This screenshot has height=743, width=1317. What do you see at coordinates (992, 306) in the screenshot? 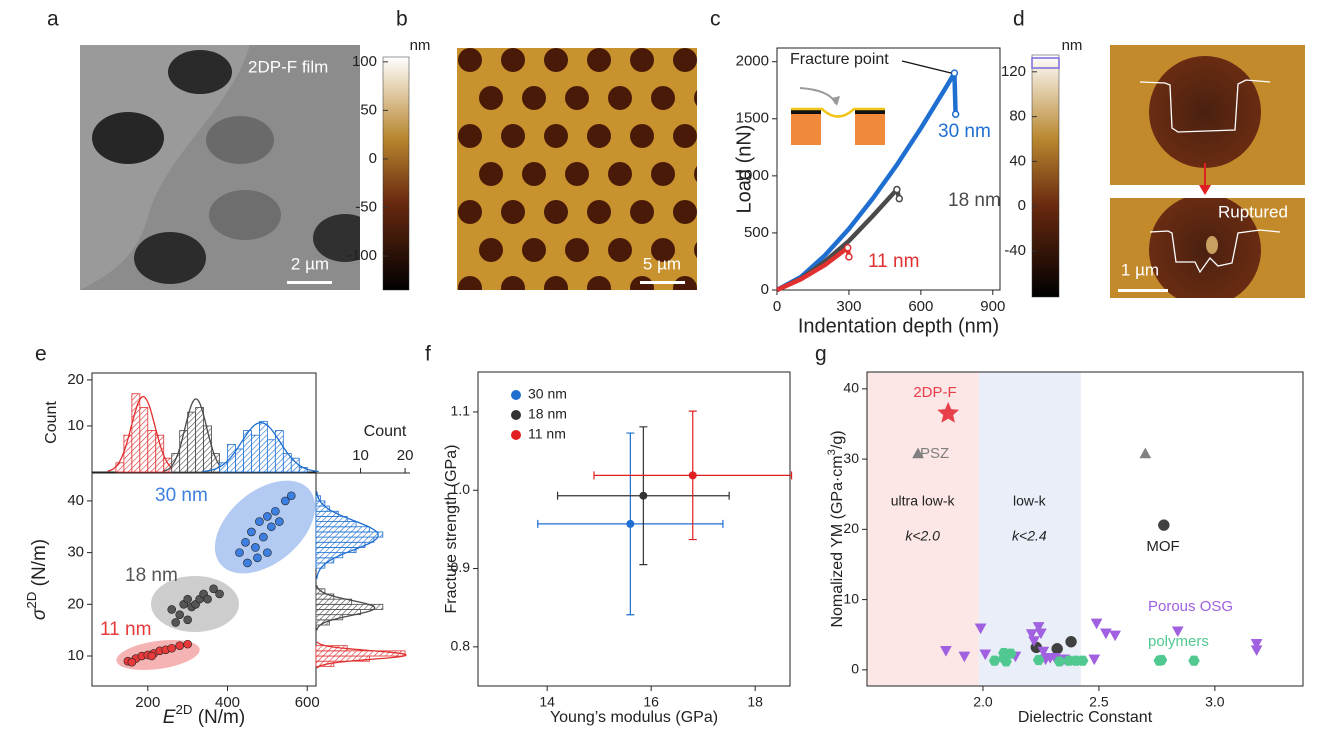
I see `x-tick-label: 900` at bounding box center [992, 306].